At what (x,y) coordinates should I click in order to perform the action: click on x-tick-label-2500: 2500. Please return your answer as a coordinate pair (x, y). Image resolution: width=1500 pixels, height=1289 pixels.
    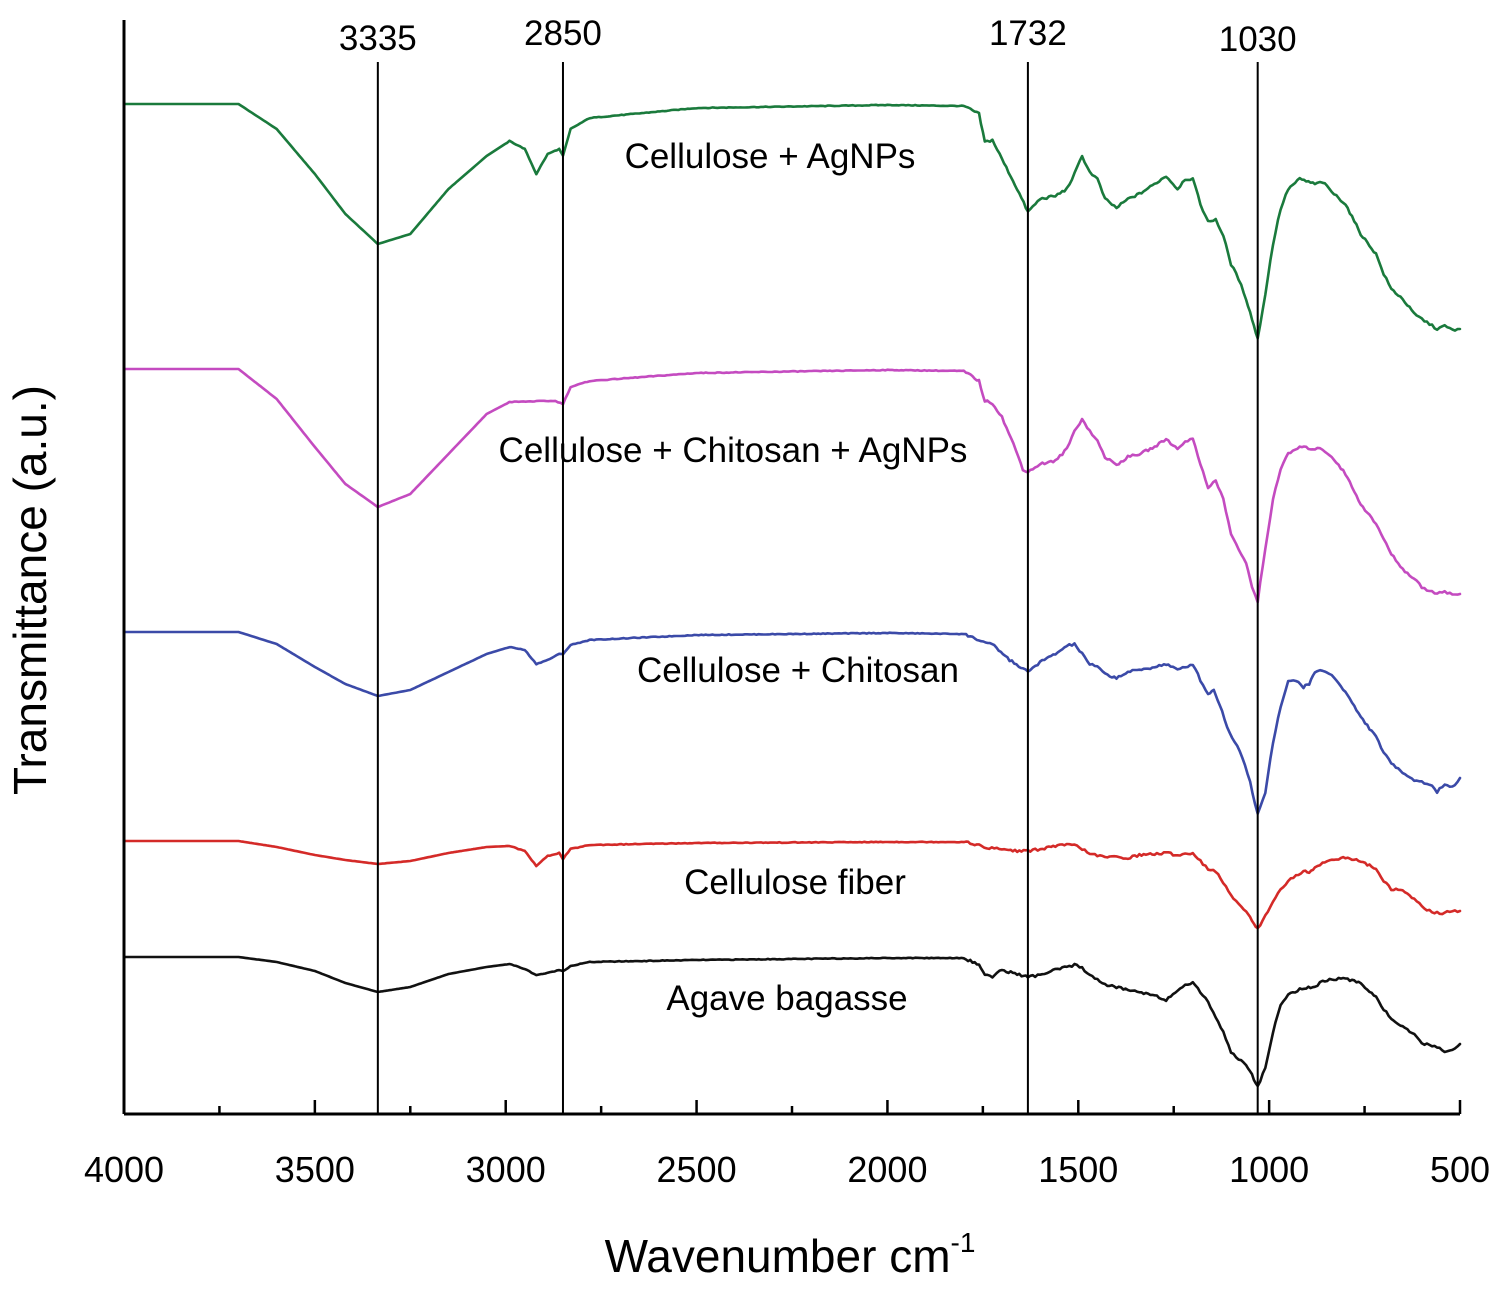
    Looking at the image, I should click on (697, 1169).